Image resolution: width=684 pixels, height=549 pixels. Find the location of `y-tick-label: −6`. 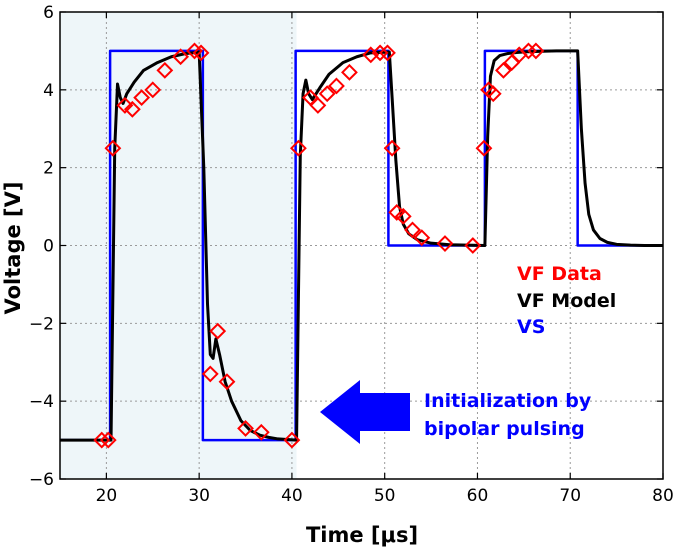

y-tick-label: −6 is located at coordinates (41, 480).